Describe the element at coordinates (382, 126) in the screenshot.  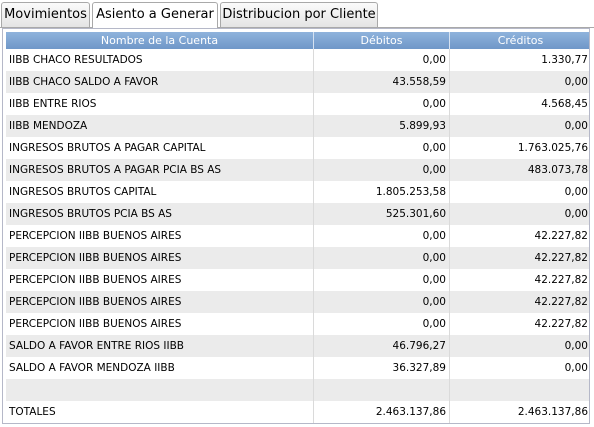
I see `cell-debitos: 5.899,93` at that location.